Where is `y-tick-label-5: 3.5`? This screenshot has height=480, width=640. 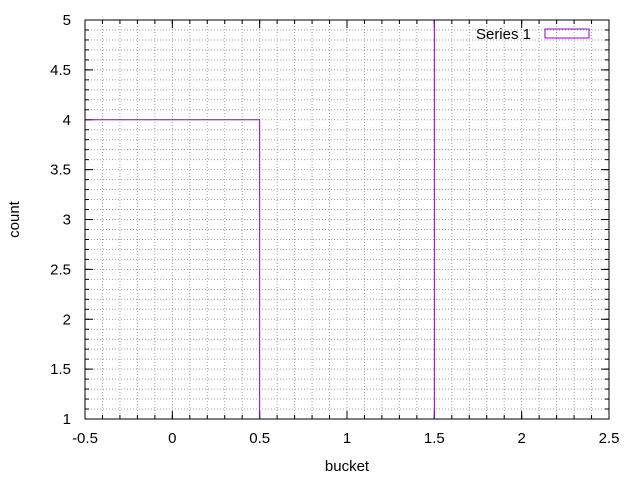 y-tick-label-5: 3.5 is located at coordinates (60, 170).